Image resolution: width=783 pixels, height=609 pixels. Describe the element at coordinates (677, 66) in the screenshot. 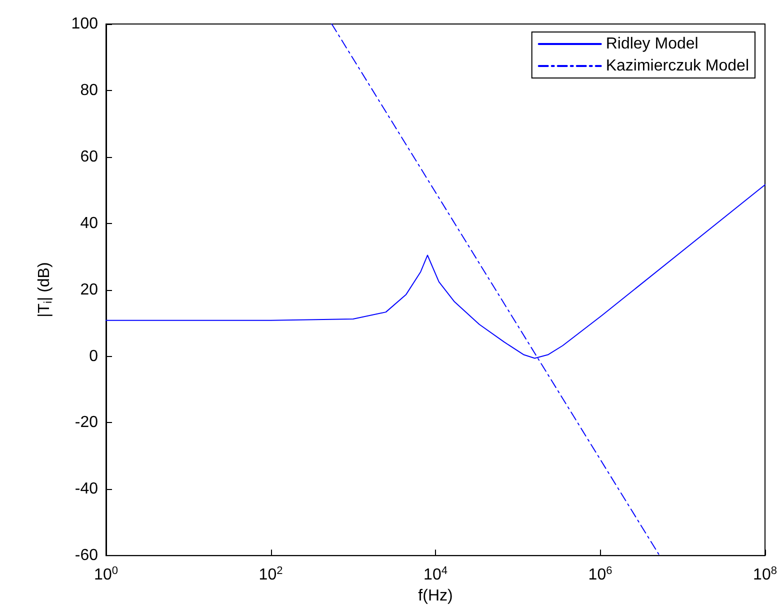

I see `legend-label: Kazimierczuk Model` at that location.